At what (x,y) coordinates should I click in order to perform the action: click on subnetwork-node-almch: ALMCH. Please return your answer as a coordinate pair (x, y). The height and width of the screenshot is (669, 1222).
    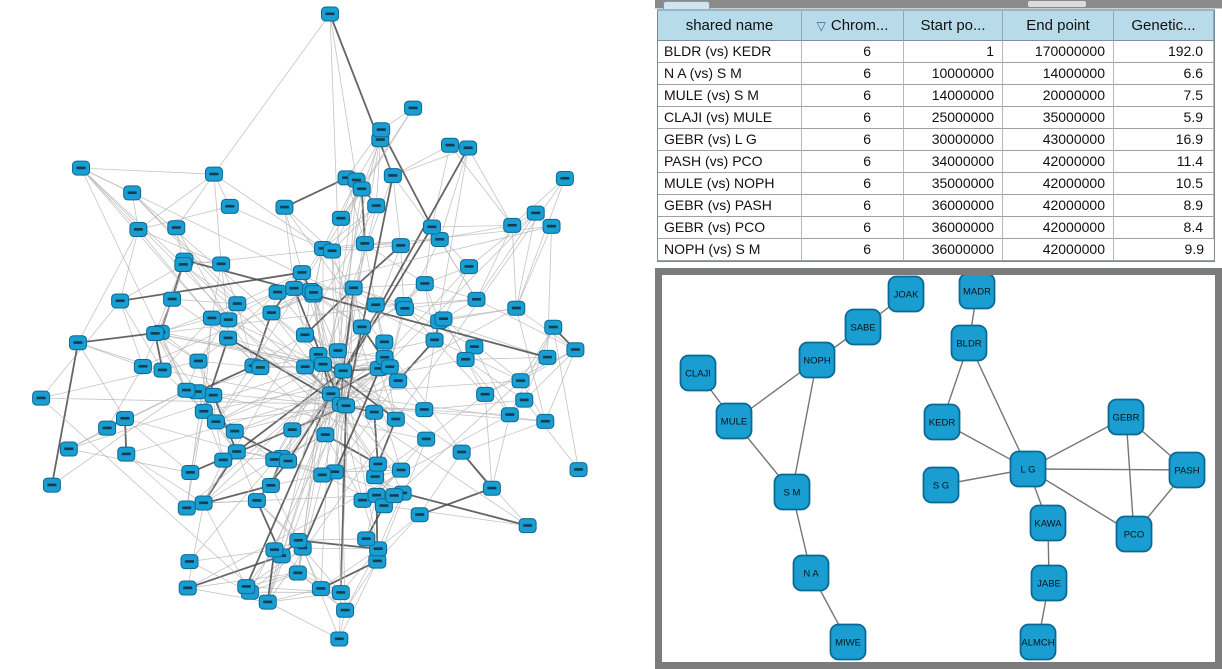
    Looking at the image, I should click on (1038, 642).